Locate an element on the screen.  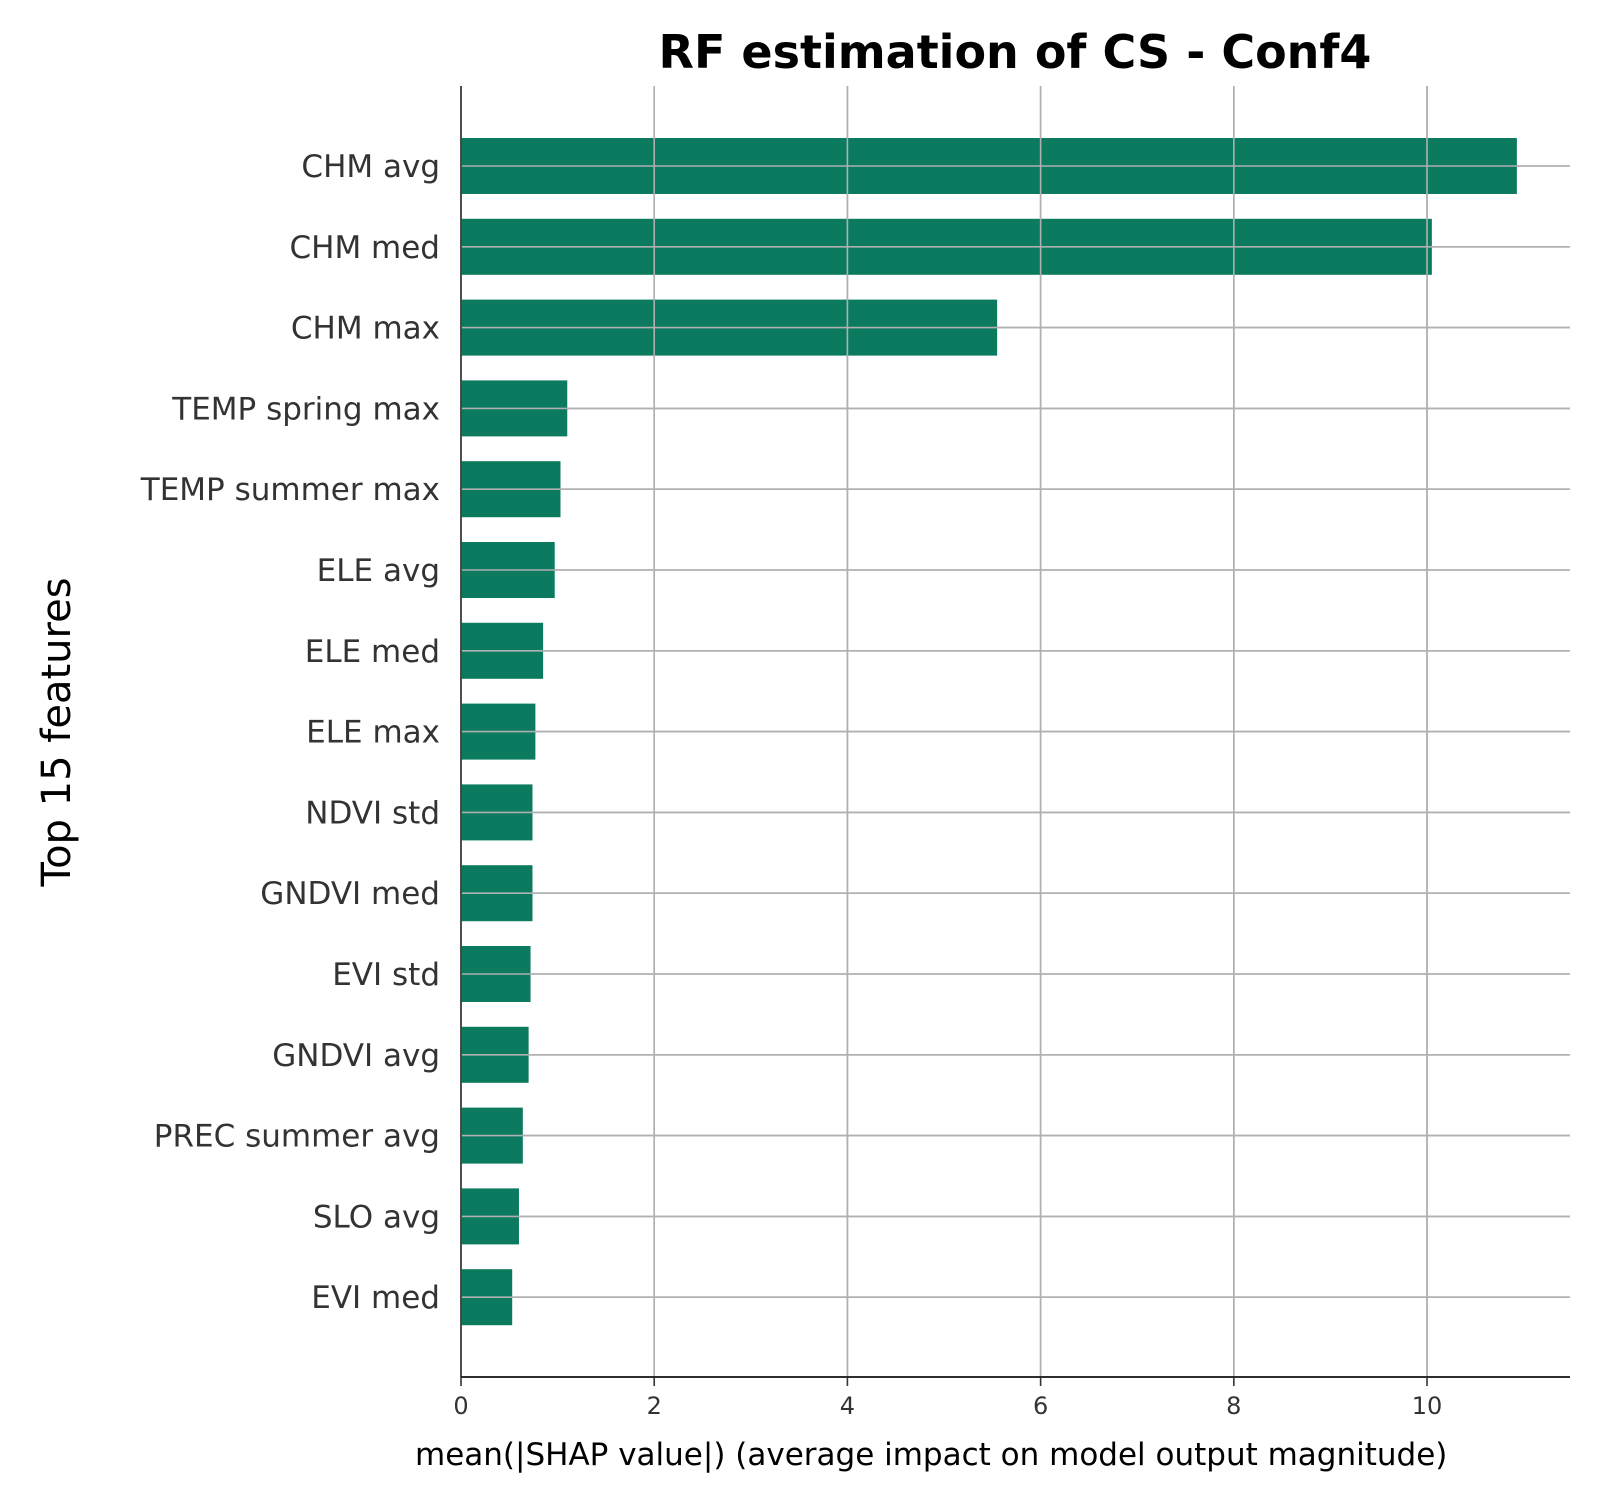
y-axis-title: Top 15 features is located at coordinates (57, 732).